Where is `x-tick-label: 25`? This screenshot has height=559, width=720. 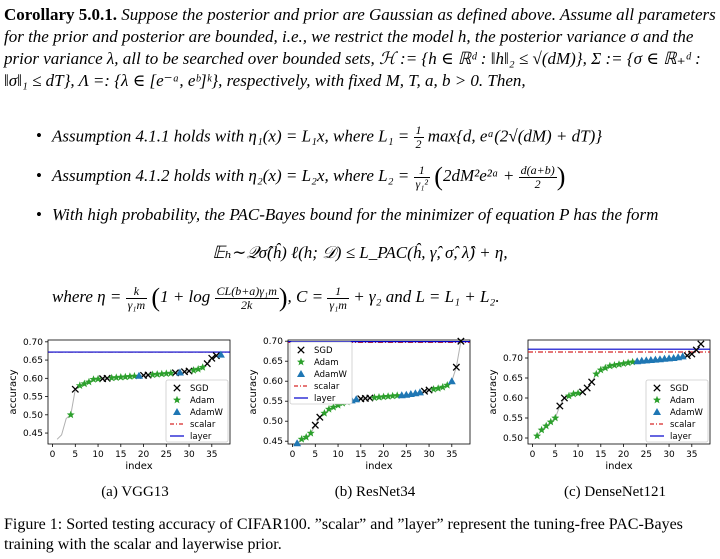
x-tick-label: 25 is located at coordinates (646, 455).